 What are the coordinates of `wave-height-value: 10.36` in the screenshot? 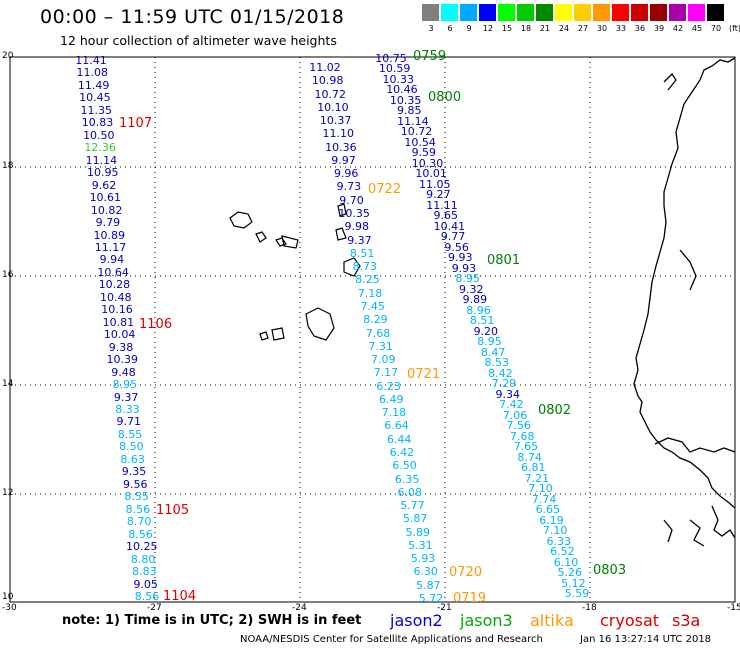 It's located at (341, 147).